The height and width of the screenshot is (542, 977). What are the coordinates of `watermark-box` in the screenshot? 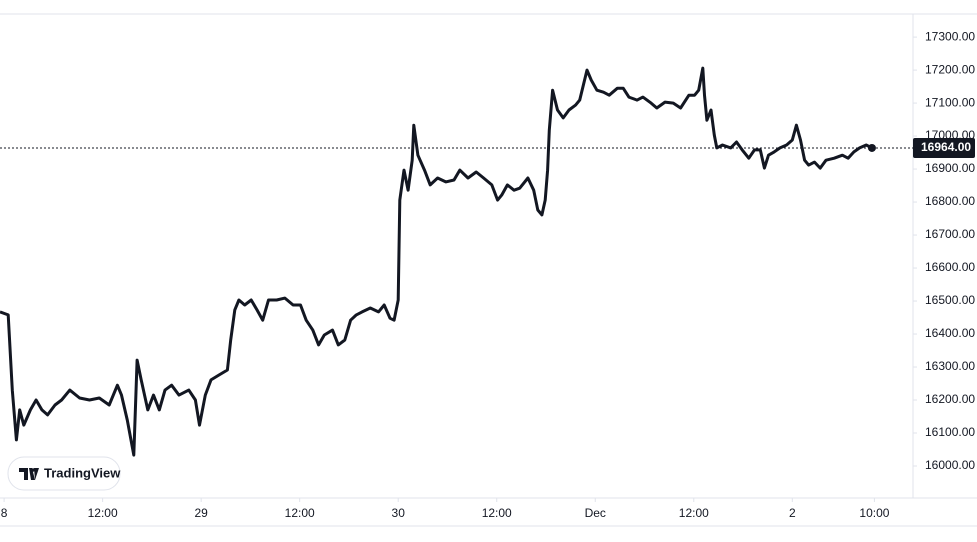 It's located at (64, 473).